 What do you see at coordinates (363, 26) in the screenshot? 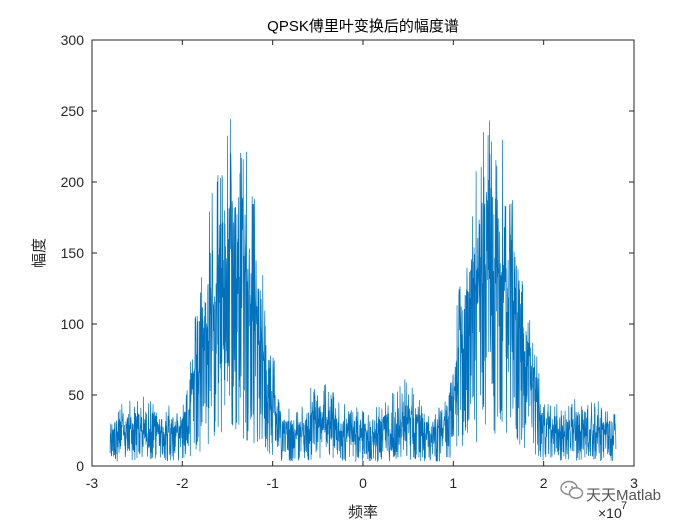
I see `chart-title: QPSK傅里叶变换后的幅度谱` at bounding box center [363, 26].